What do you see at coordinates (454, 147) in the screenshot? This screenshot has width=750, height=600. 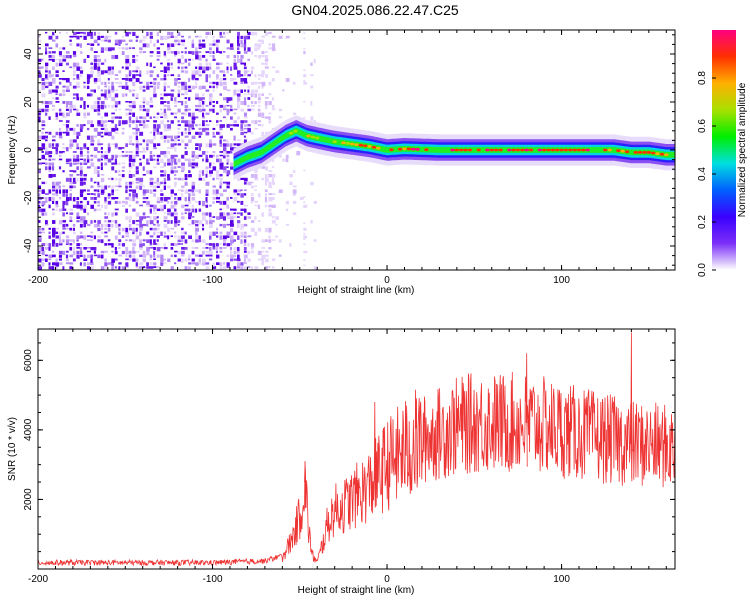 I see `ridge-layer` at bounding box center [454, 147].